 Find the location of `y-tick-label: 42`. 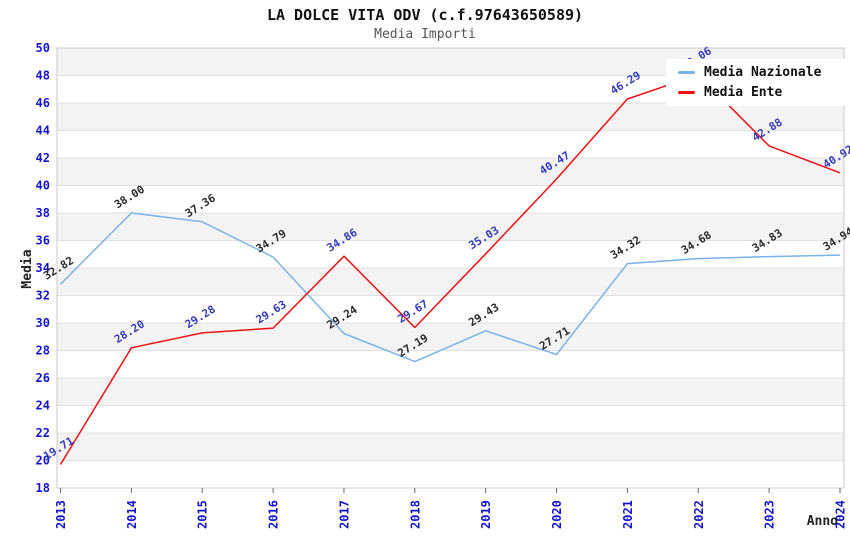

y-tick-label: 42 is located at coordinates (43, 158).